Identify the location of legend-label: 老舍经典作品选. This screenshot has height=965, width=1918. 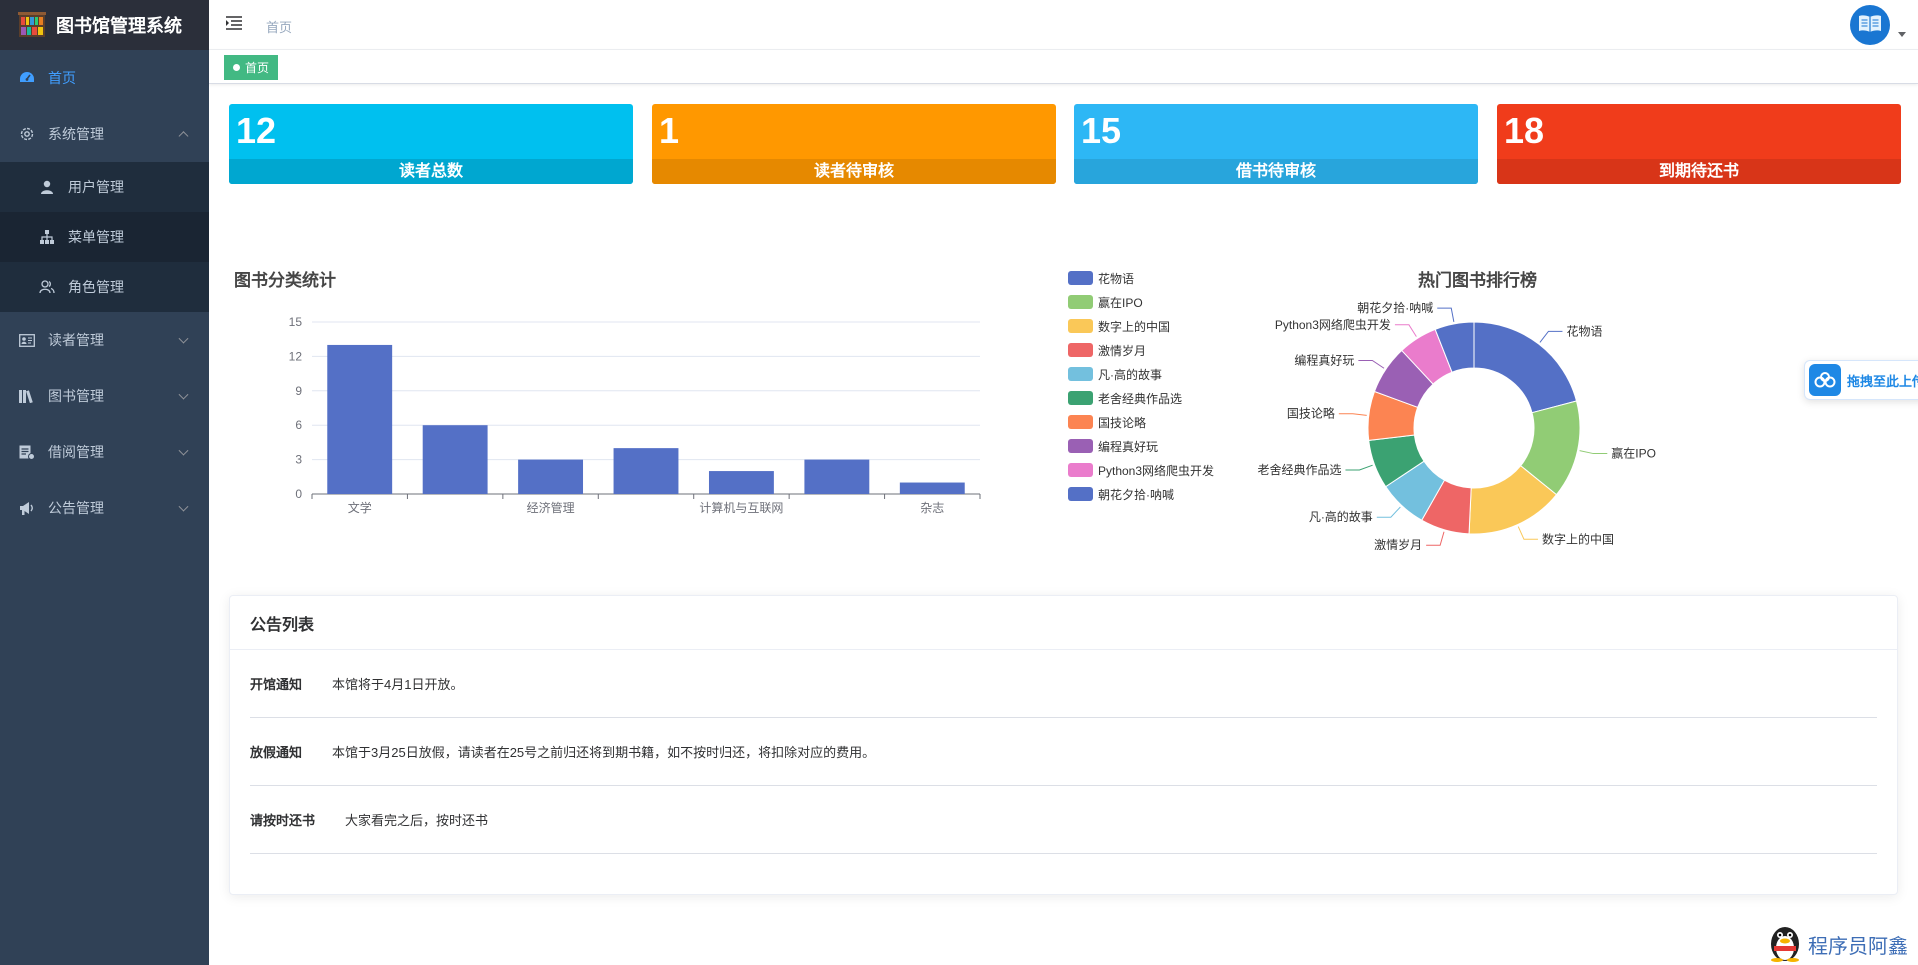
(1140, 398).